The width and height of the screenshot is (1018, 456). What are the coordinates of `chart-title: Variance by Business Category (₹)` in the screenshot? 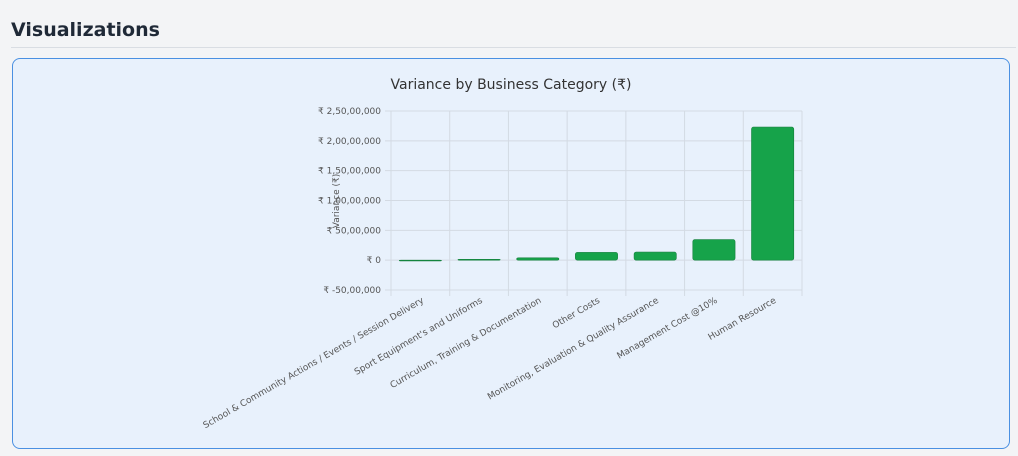 It's located at (511, 85).